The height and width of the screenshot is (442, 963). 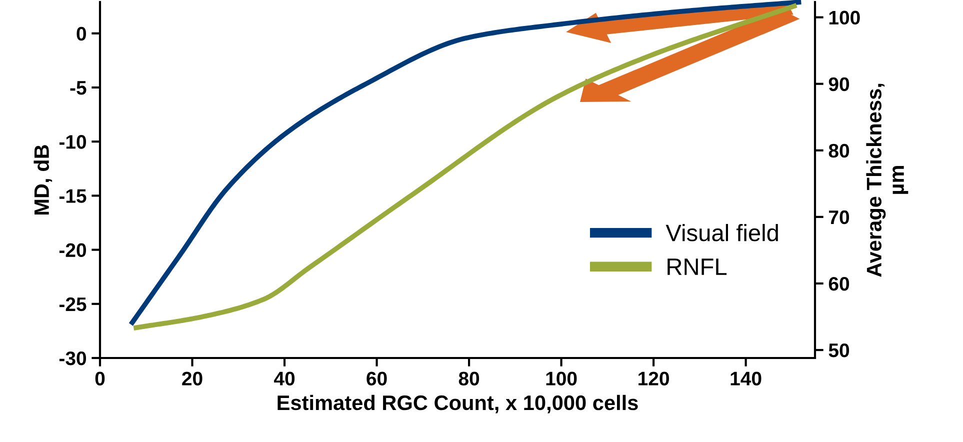 I want to click on y2-axis-title: Average Thickness, µm, so click(x=887, y=180).